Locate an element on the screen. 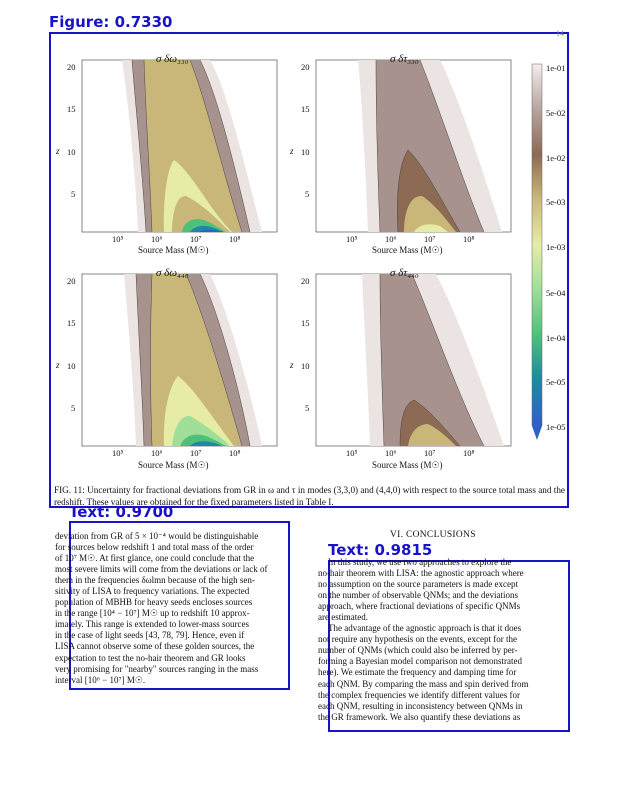 The width and height of the screenshot is (618, 800). p1-ytick-15: 15 is located at coordinates (71, 109).